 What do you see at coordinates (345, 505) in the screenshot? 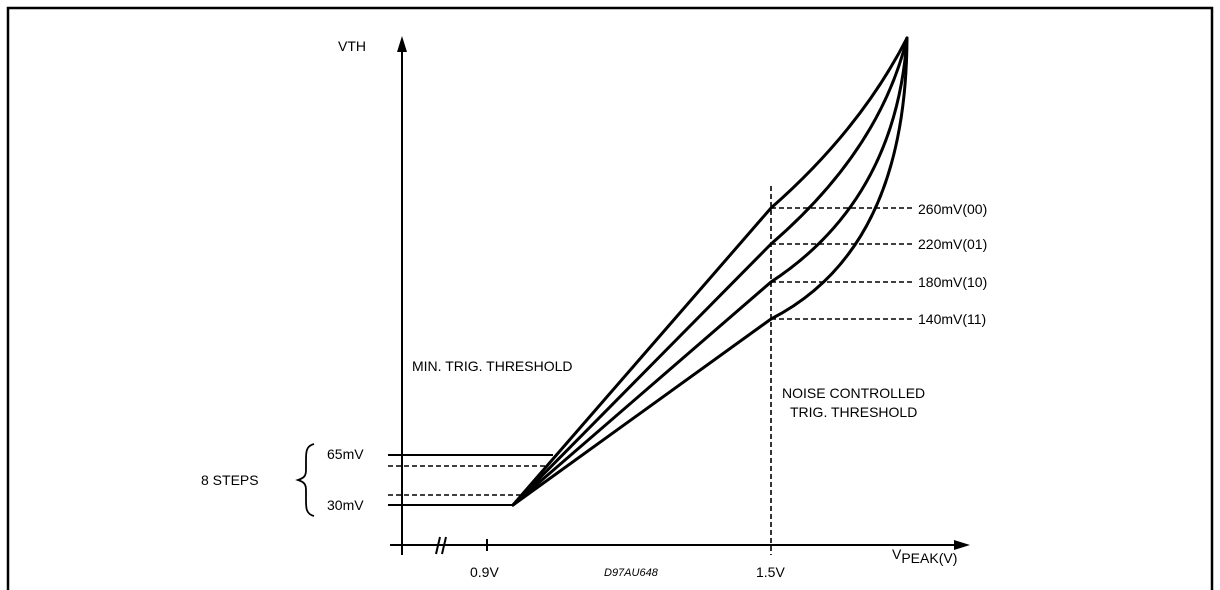
I see `min-level-30mv-label: 30mV` at bounding box center [345, 505].